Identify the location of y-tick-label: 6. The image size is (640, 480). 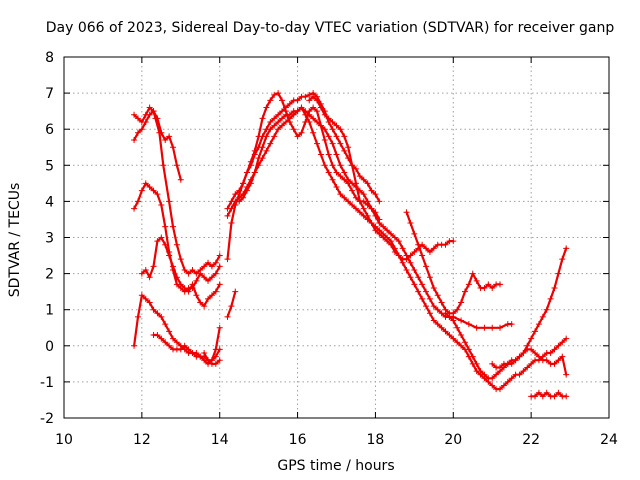
(49, 130).